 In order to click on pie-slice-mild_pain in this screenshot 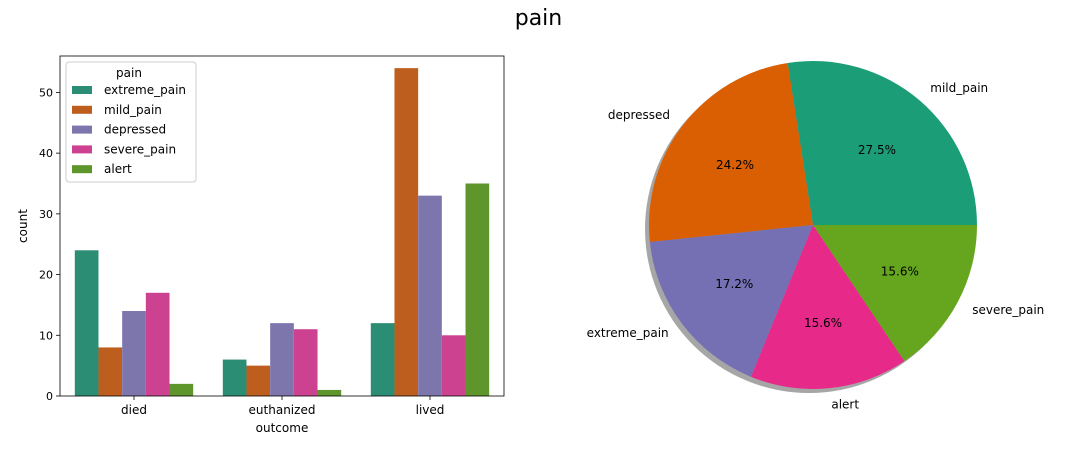, I will do `click(882, 143)`.